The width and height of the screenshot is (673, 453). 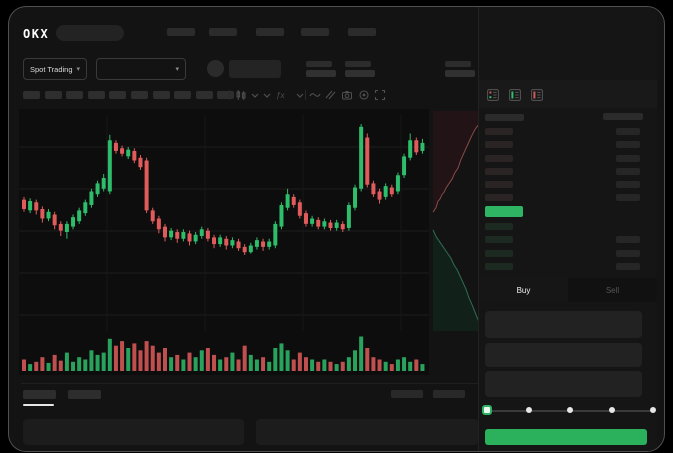 I want to click on orderbook-combined-view-icon, so click(x=493, y=95).